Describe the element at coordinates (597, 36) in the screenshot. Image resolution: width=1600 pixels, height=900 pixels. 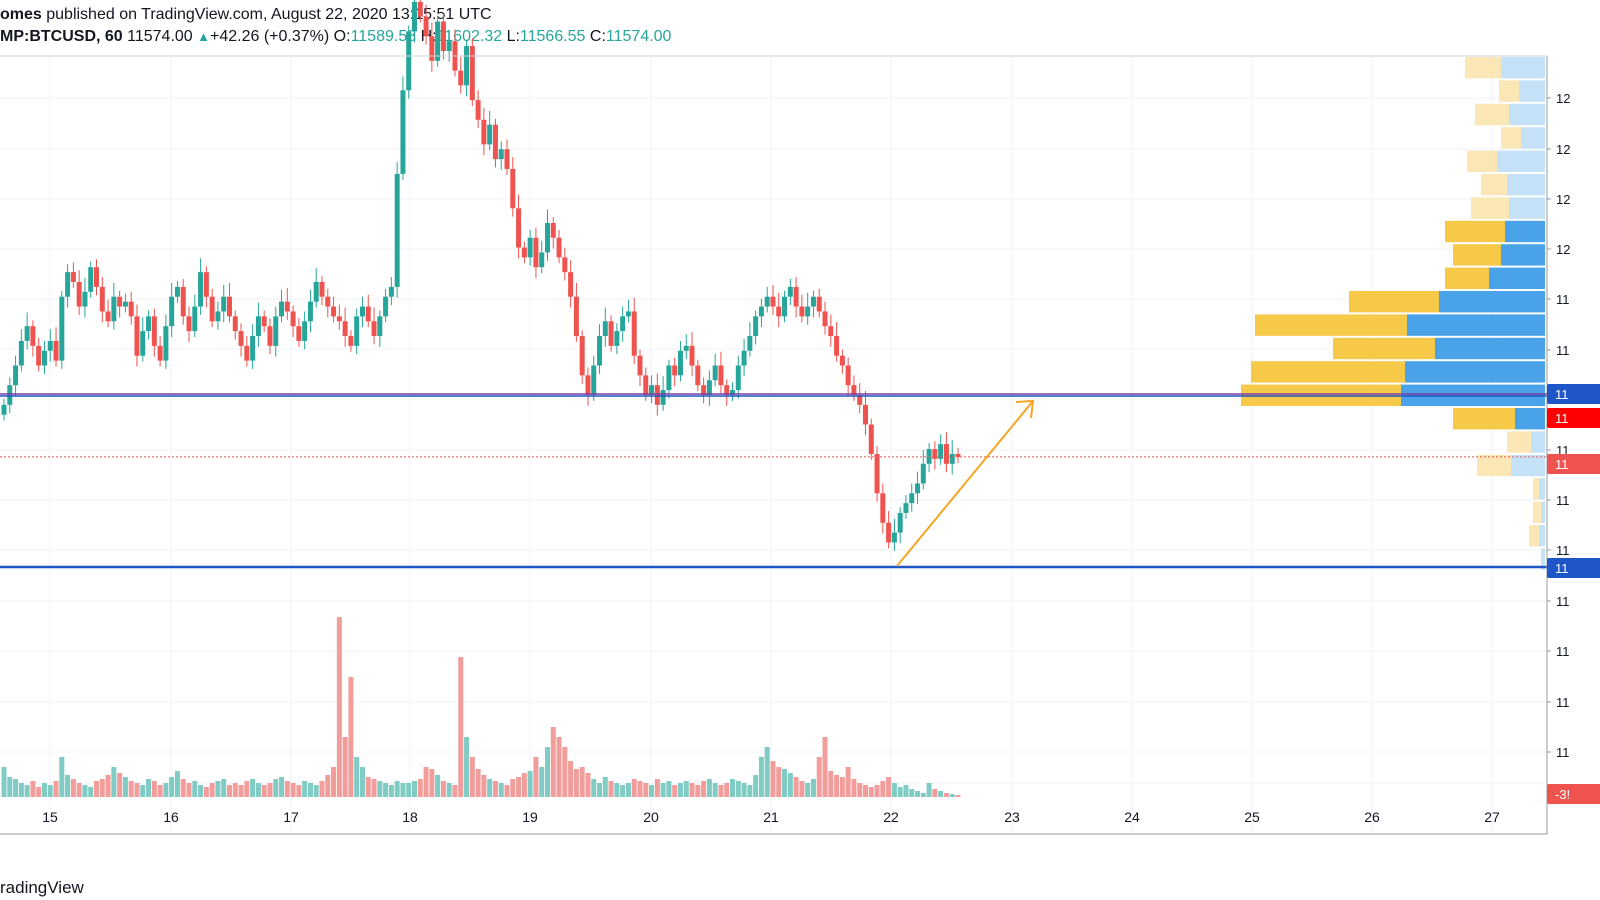
I see `close-label: C:` at that location.